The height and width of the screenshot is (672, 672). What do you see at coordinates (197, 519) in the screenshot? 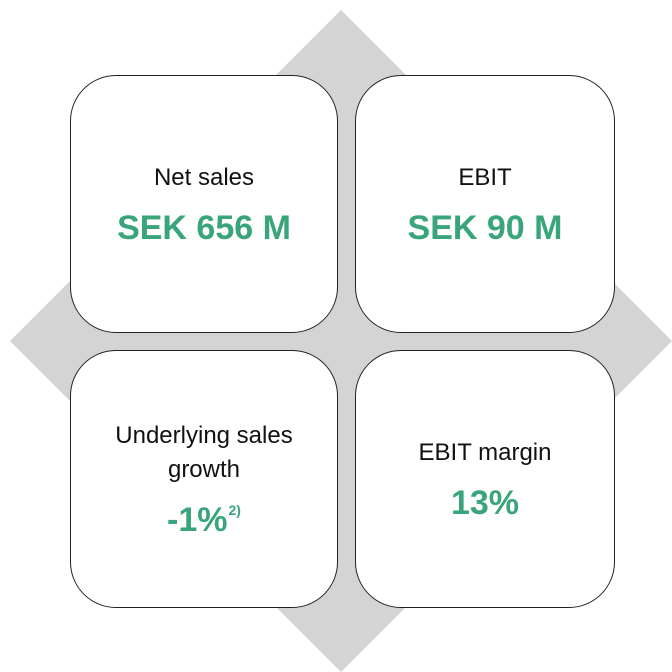
I see `kpi-value-text: -1%` at bounding box center [197, 519].